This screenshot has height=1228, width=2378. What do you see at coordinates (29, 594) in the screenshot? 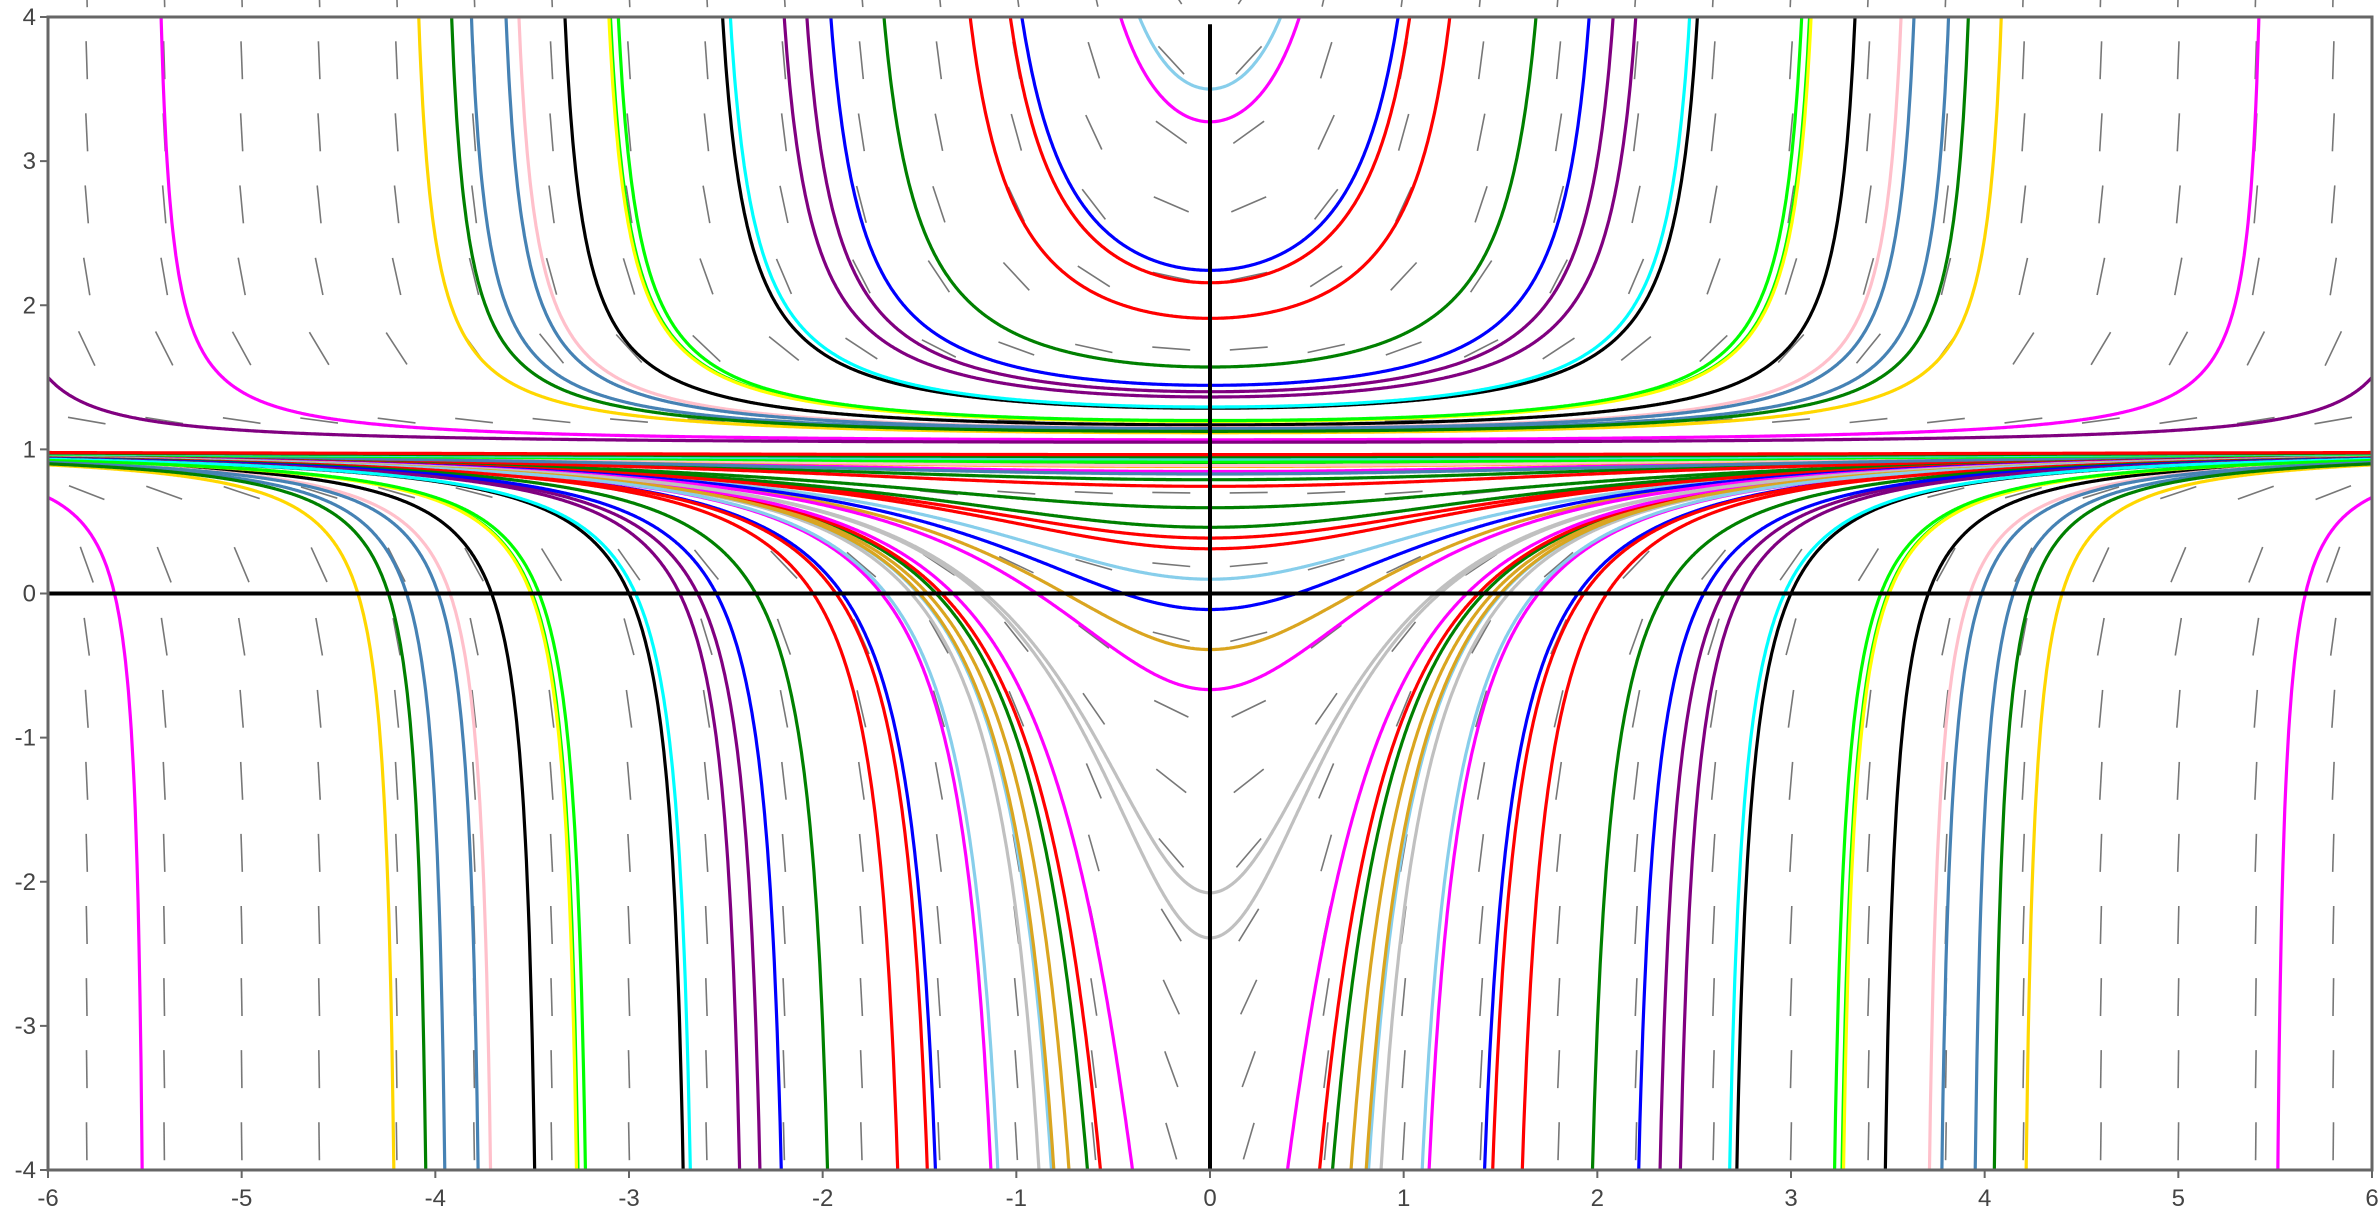
I see `y-tick-label: 0` at bounding box center [29, 594].